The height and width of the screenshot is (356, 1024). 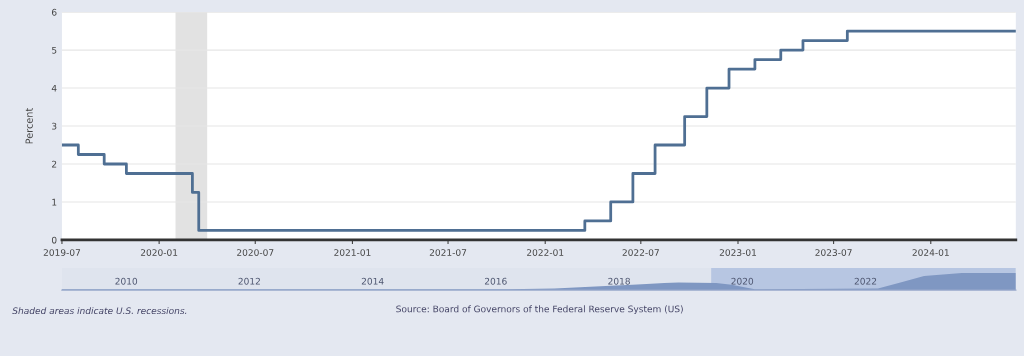 I want to click on x-tick-label: 2019-07, so click(x=62, y=252).